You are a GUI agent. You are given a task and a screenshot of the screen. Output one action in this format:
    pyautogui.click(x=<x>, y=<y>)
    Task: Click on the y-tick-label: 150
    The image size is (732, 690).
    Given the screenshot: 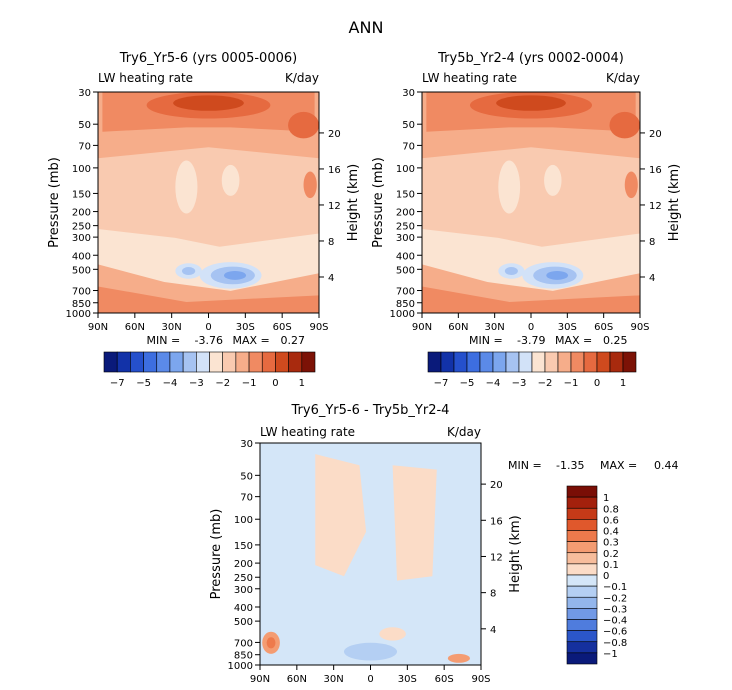 What is the action you would take?
    pyautogui.click(x=81, y=194)
    